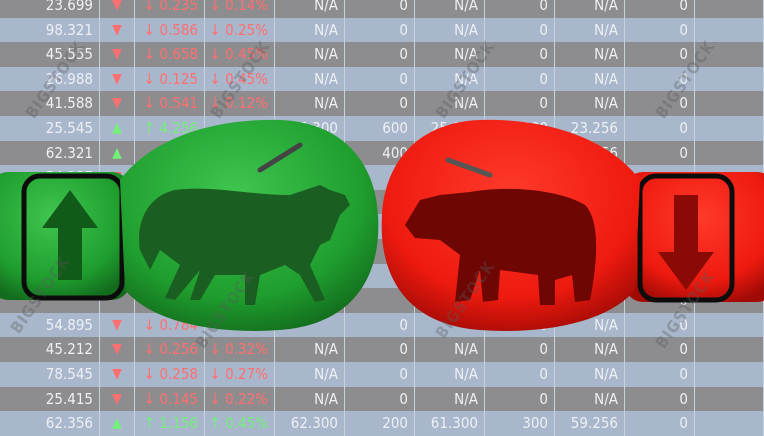 The height and width of the screenshot is (436, 764). Describe the element at coordinates (178, 54) in the screenshot. I see `cell-change: 0.658` at that location.